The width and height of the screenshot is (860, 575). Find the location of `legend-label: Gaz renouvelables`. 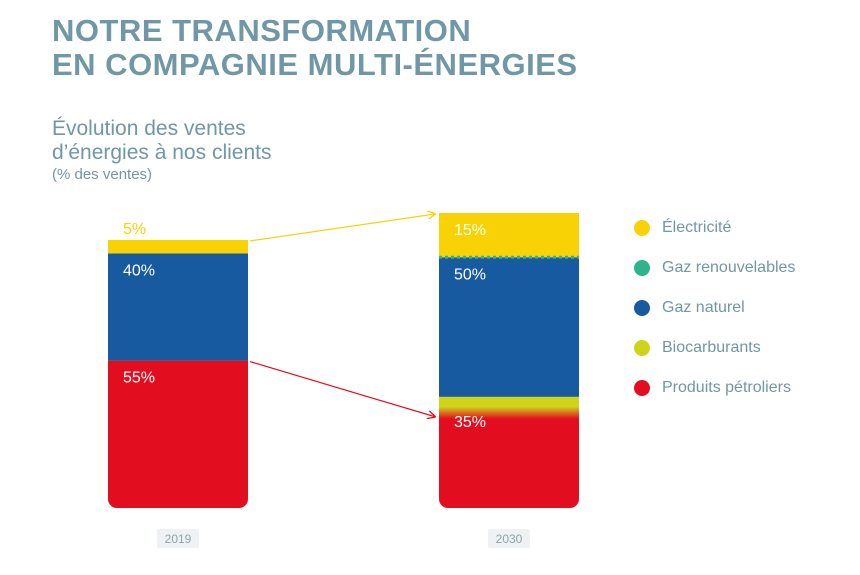

legend-label: Gaz renouvelables is located at coordinates (729, 267).